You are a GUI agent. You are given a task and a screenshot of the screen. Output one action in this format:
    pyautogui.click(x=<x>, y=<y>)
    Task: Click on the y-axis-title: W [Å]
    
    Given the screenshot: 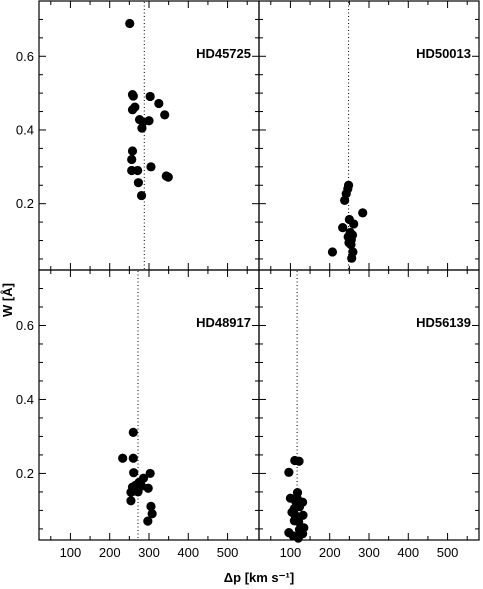 What is the action you would take?
    pyautogui.click(x=7, y=300)
    